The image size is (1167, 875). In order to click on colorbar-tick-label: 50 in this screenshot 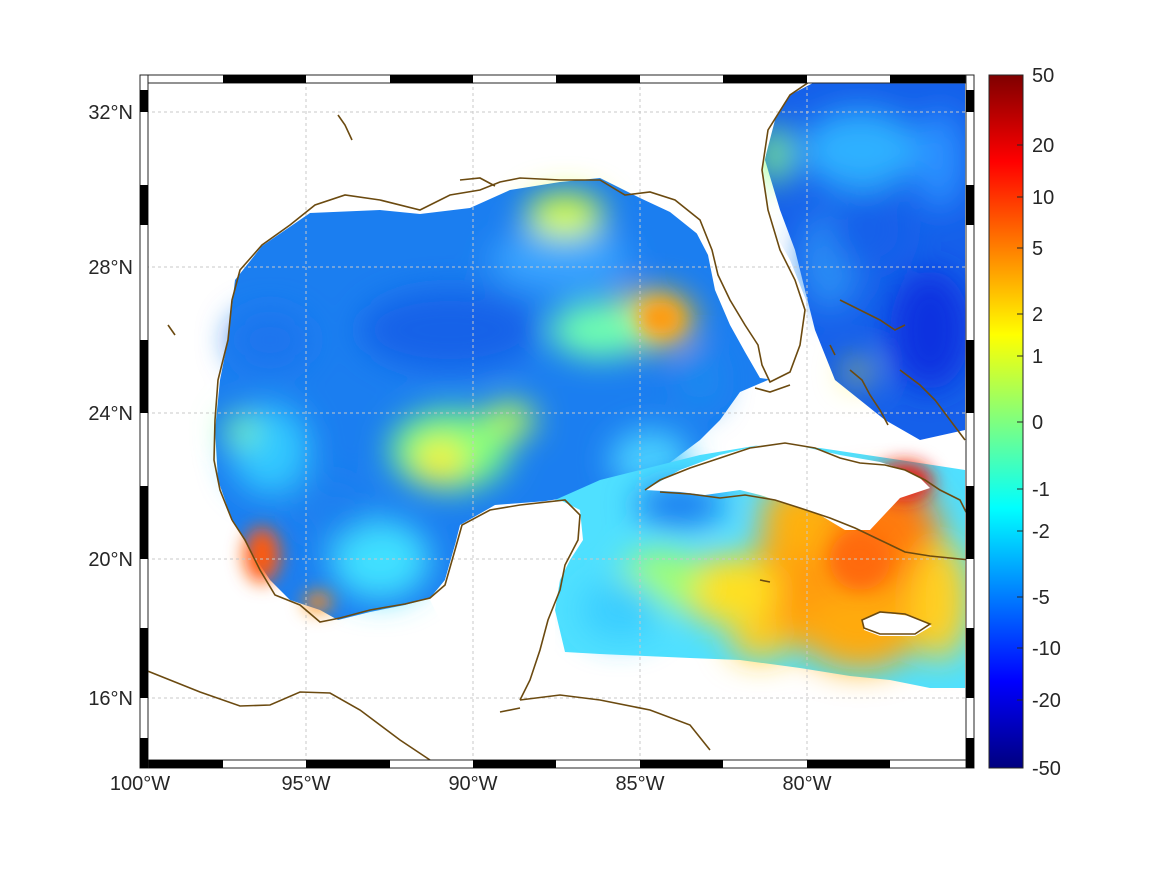, I will do `click(1043, 76)`.